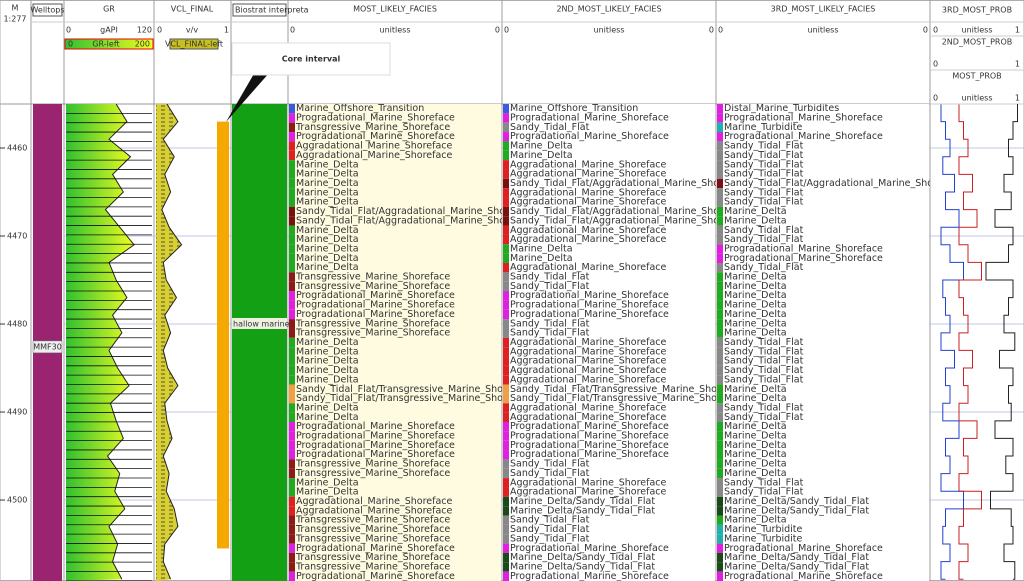 The height and width of the screenshot is (581, 1024). Describe the element at coordinates (100, 342) in the screenshot. I see `gr-fill` at that location.